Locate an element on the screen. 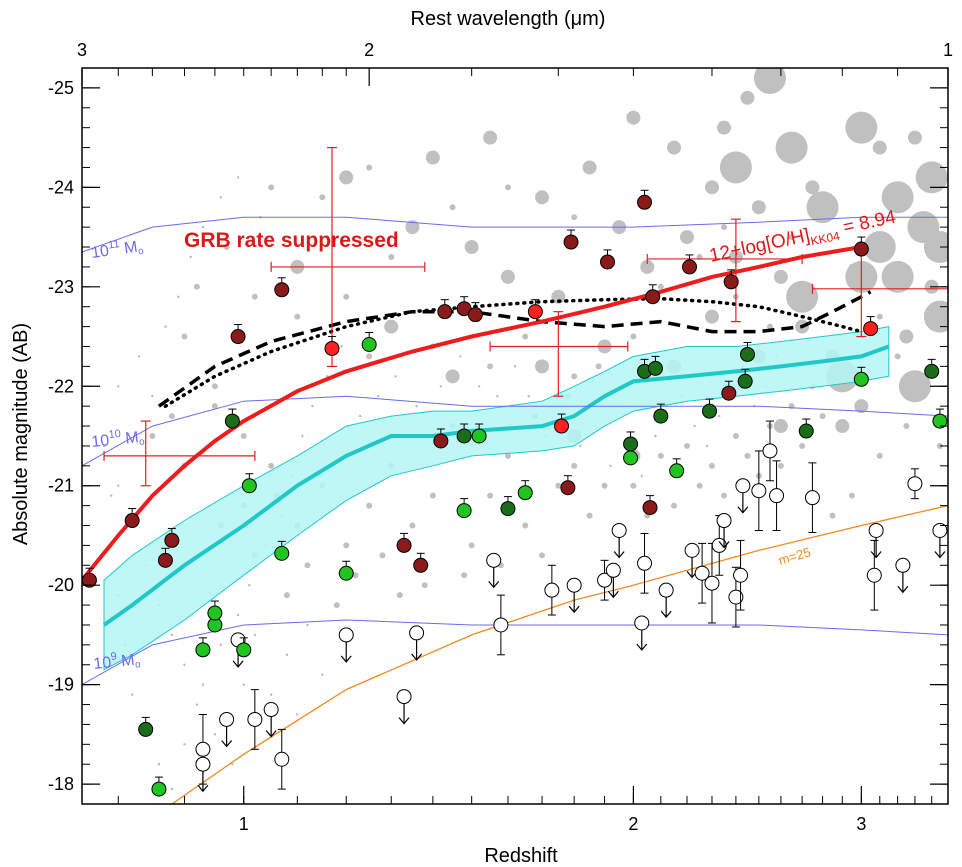  y-tick-label: -22 is located at coordinates (61, 386).